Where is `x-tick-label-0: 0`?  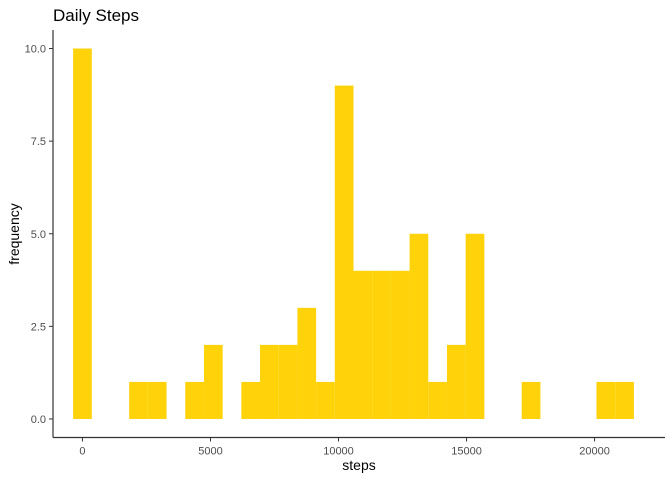
x-tick-label-0: 0 is located at coordinates (82, 452).